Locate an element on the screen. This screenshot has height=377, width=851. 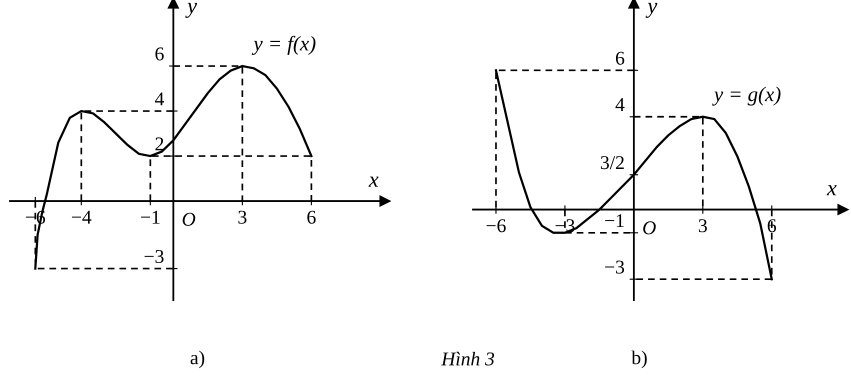
annotation: y = g(x) is located at coordinates (746, 96).